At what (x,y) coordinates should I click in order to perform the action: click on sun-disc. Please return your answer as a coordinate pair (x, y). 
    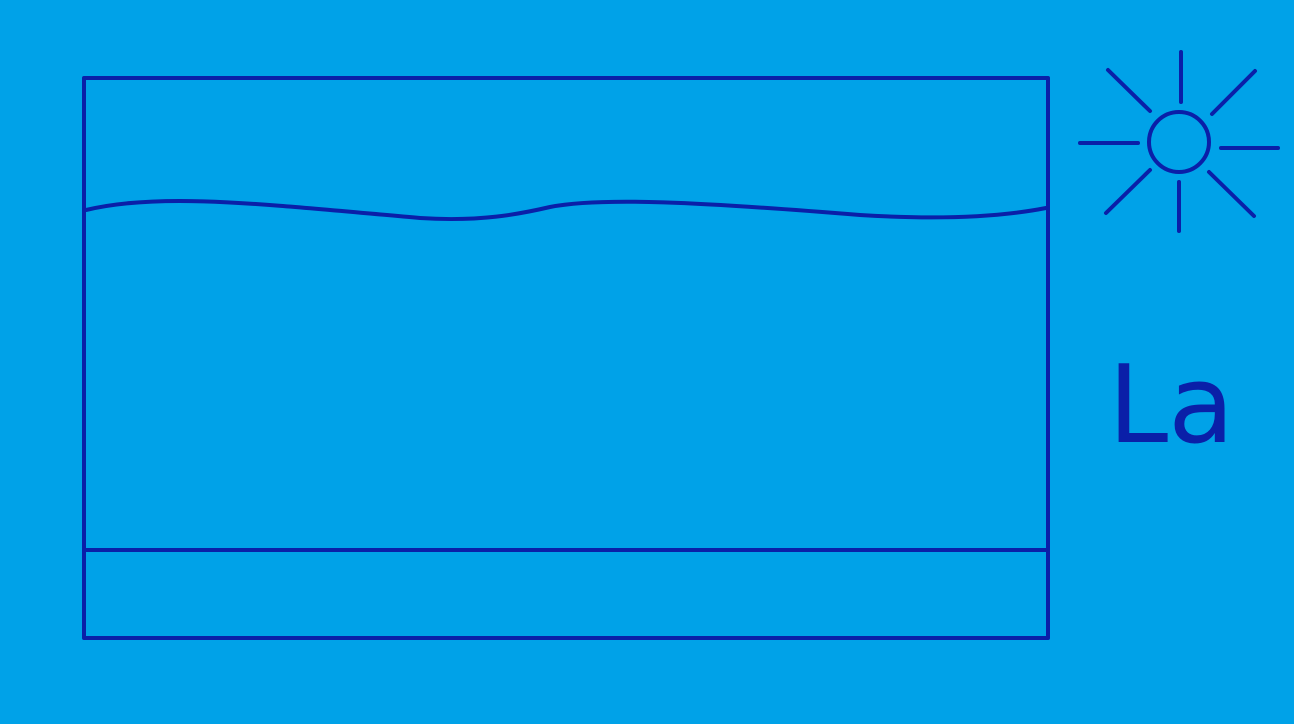
    Looking at the image, I should click on (1179, 142).